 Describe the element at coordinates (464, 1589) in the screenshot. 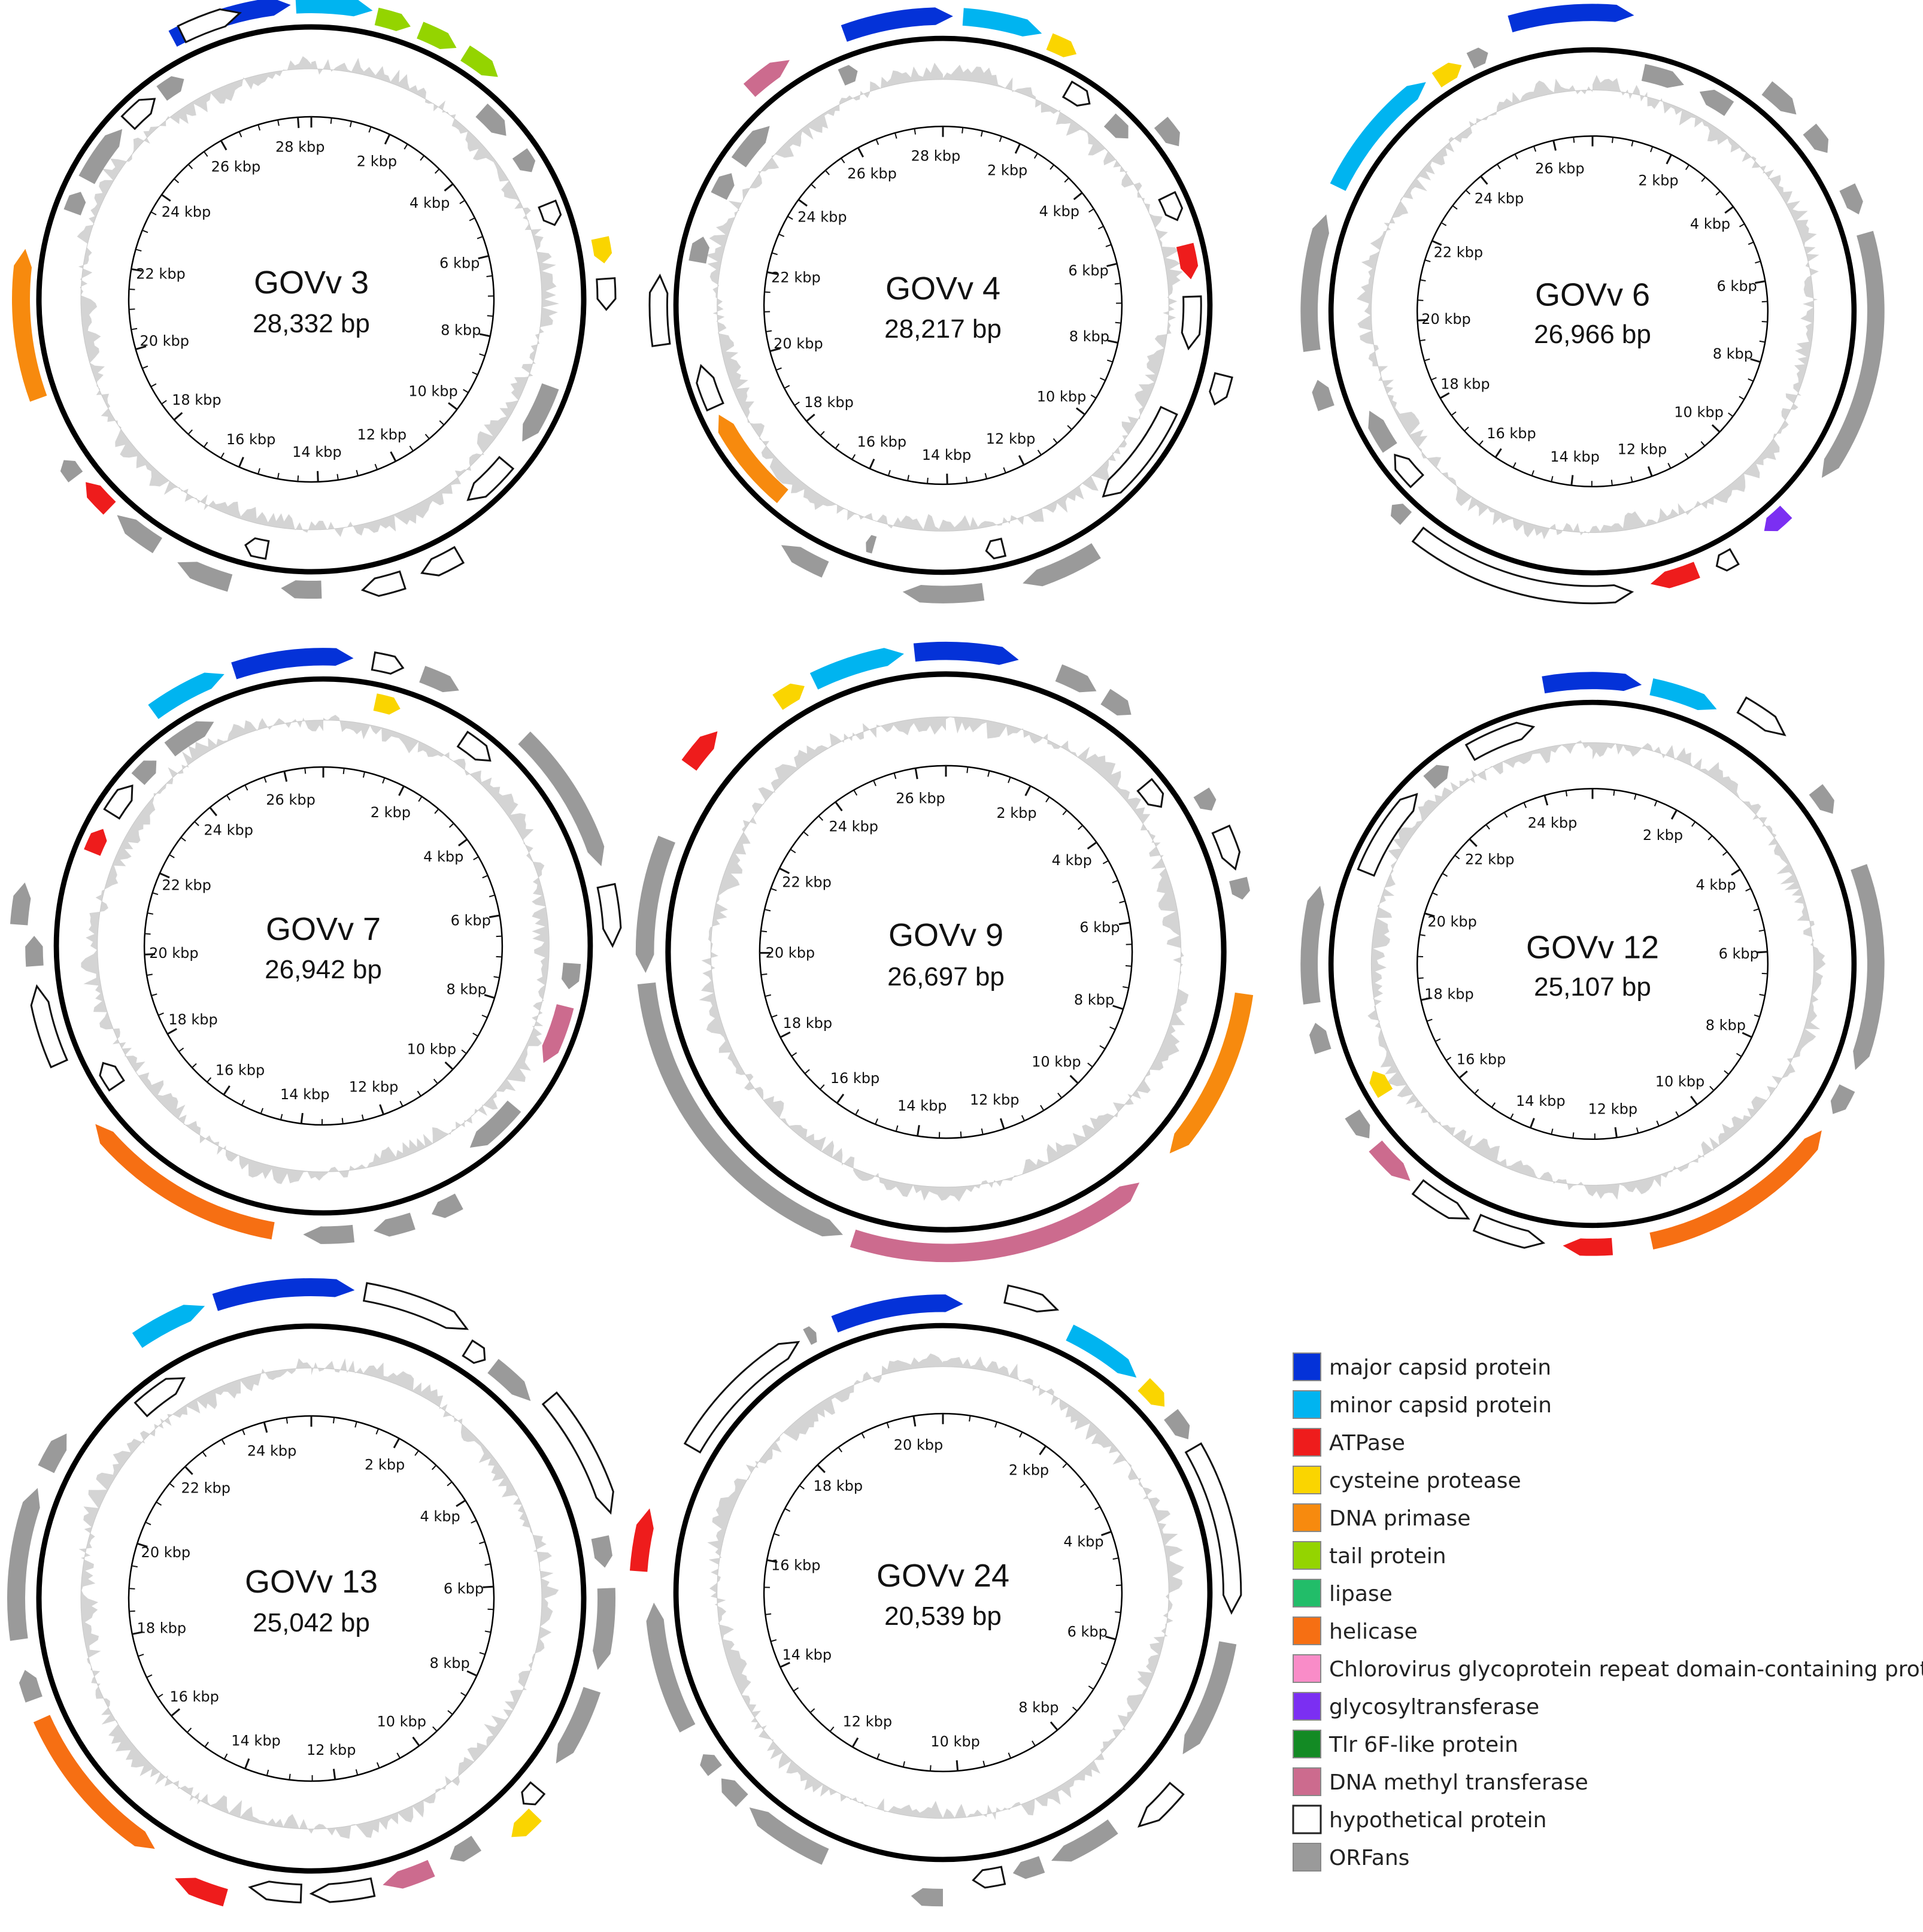

I see `scale-label: 6 kbp` at that location.